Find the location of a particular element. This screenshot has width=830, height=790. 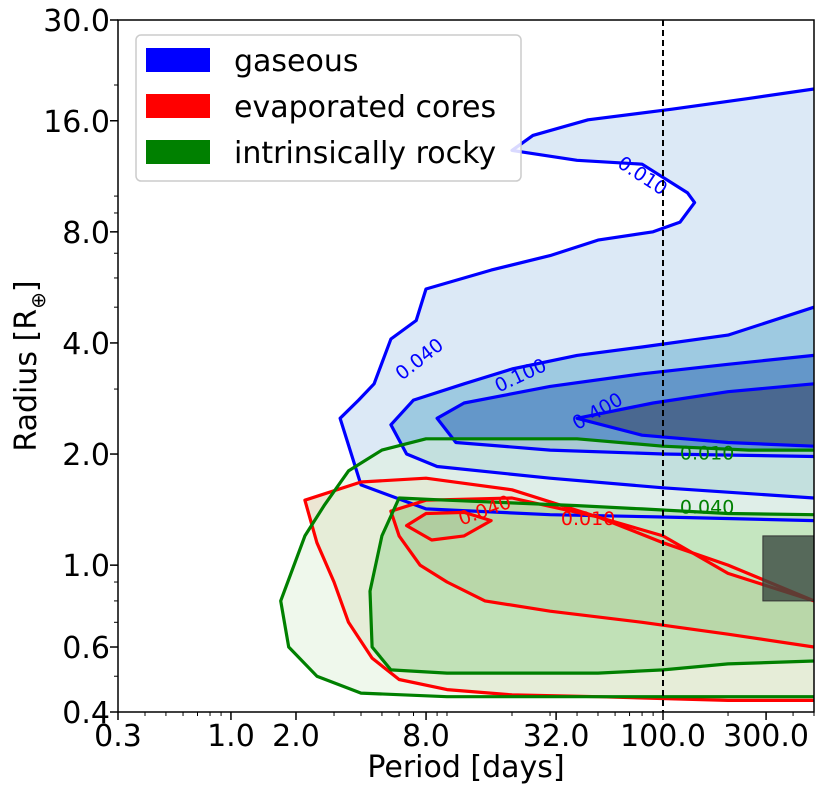

contour-label-evaporated-cores-0.010: 0.010 is located at coordinates (588, 519).